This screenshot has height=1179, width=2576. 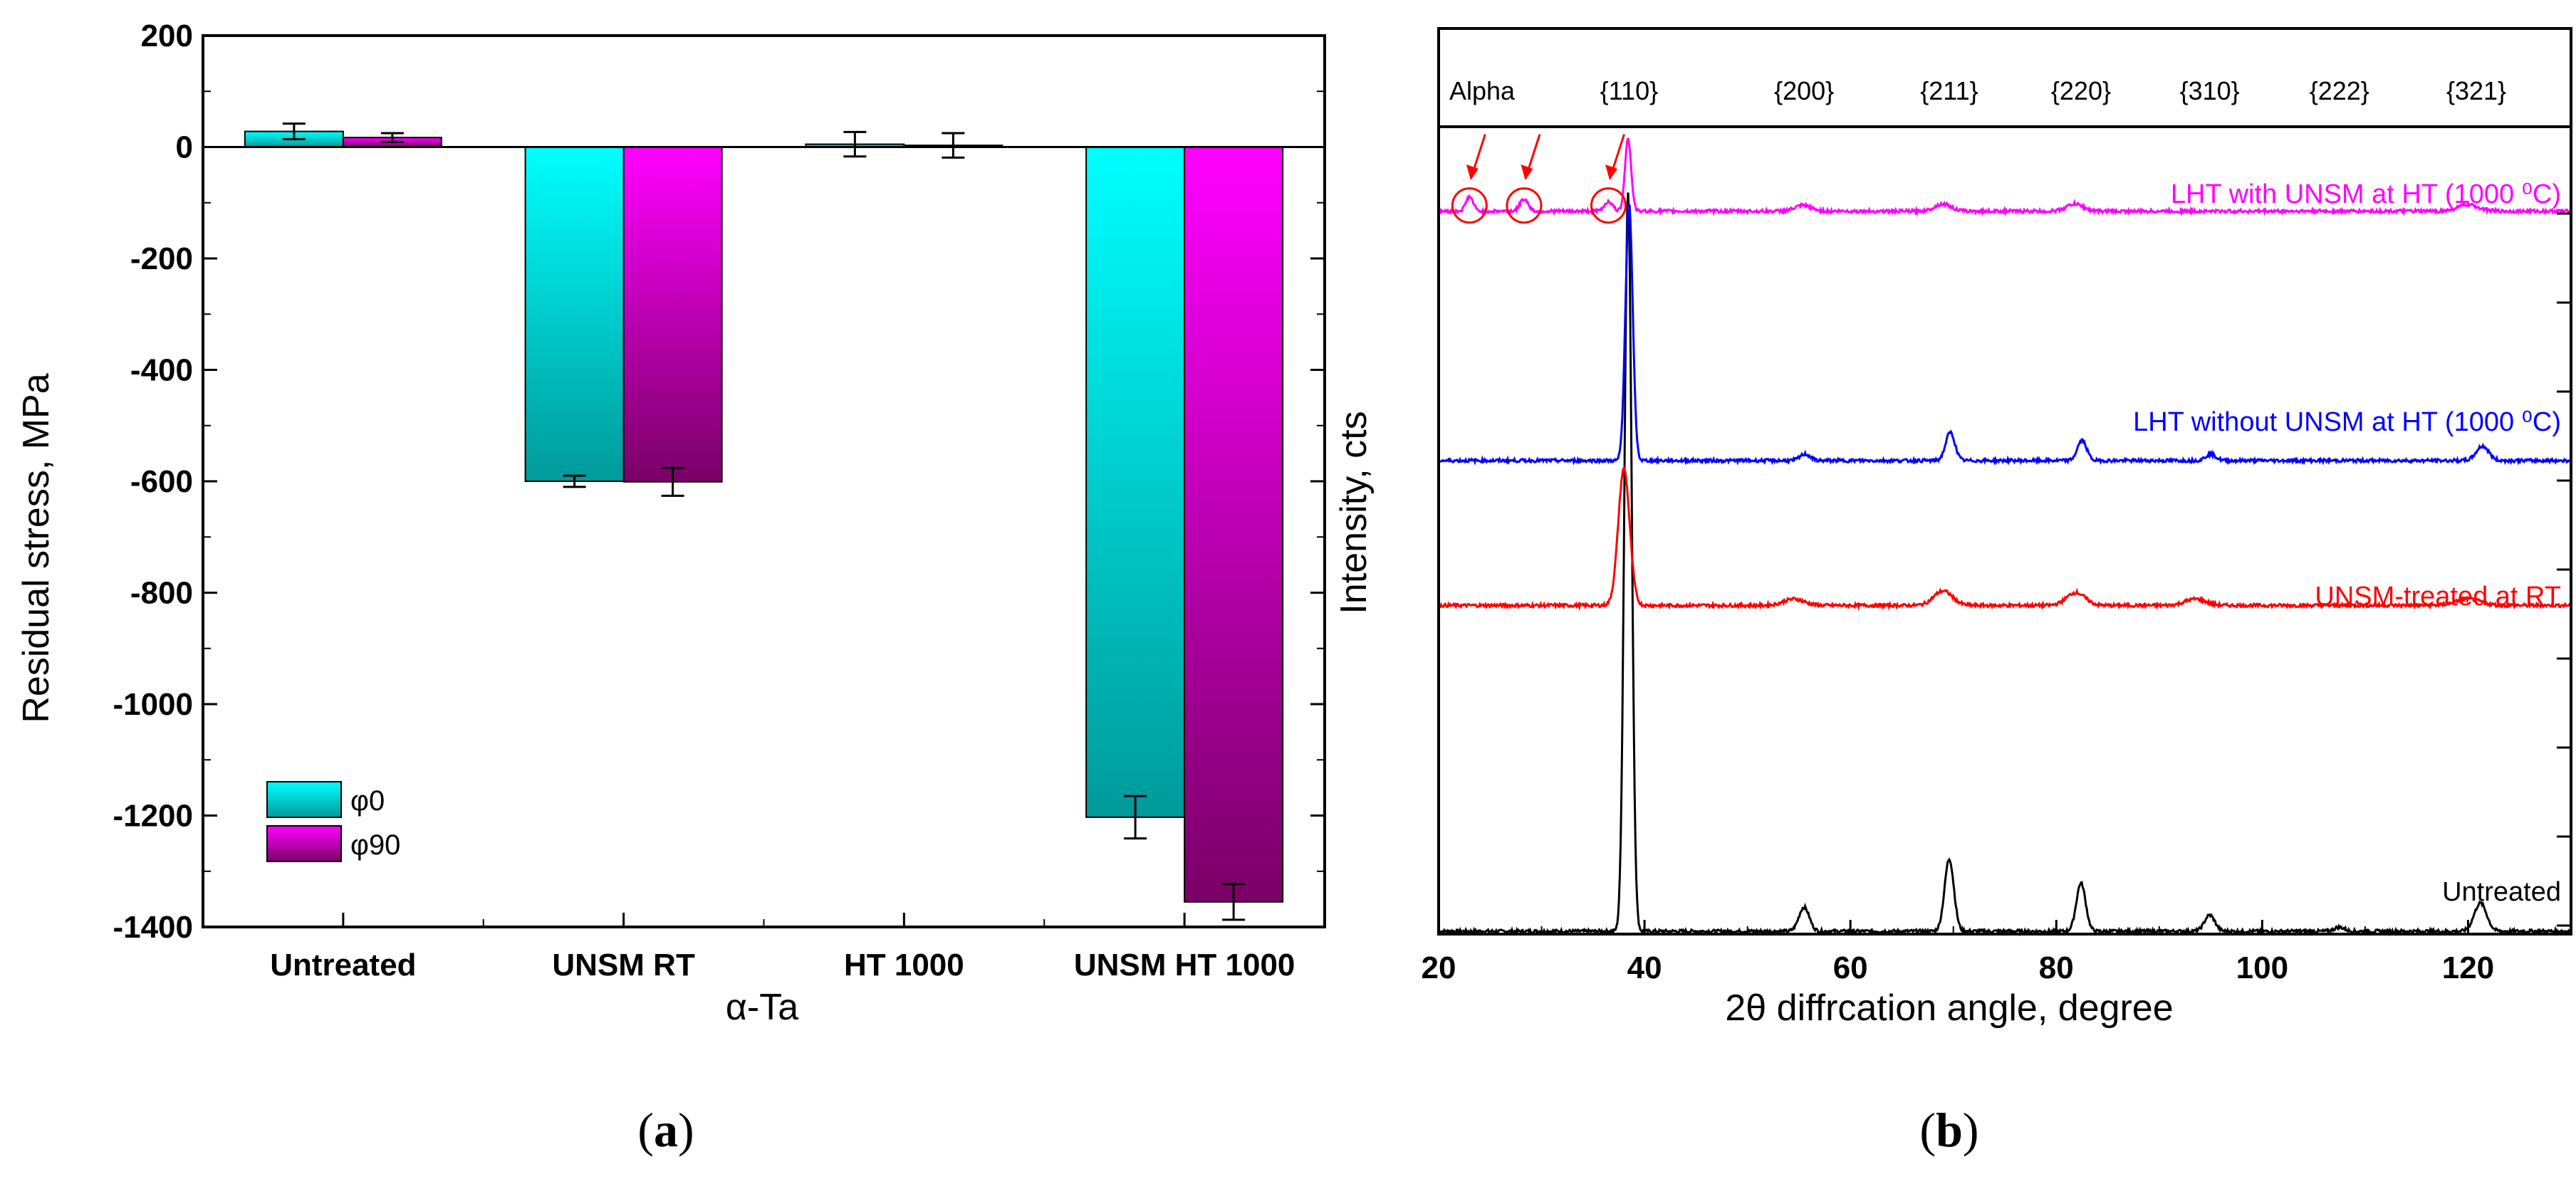 I want to click on x-axis-title-b: 2θ diffrcation angle, degree, so click(x=1949, y=1008).